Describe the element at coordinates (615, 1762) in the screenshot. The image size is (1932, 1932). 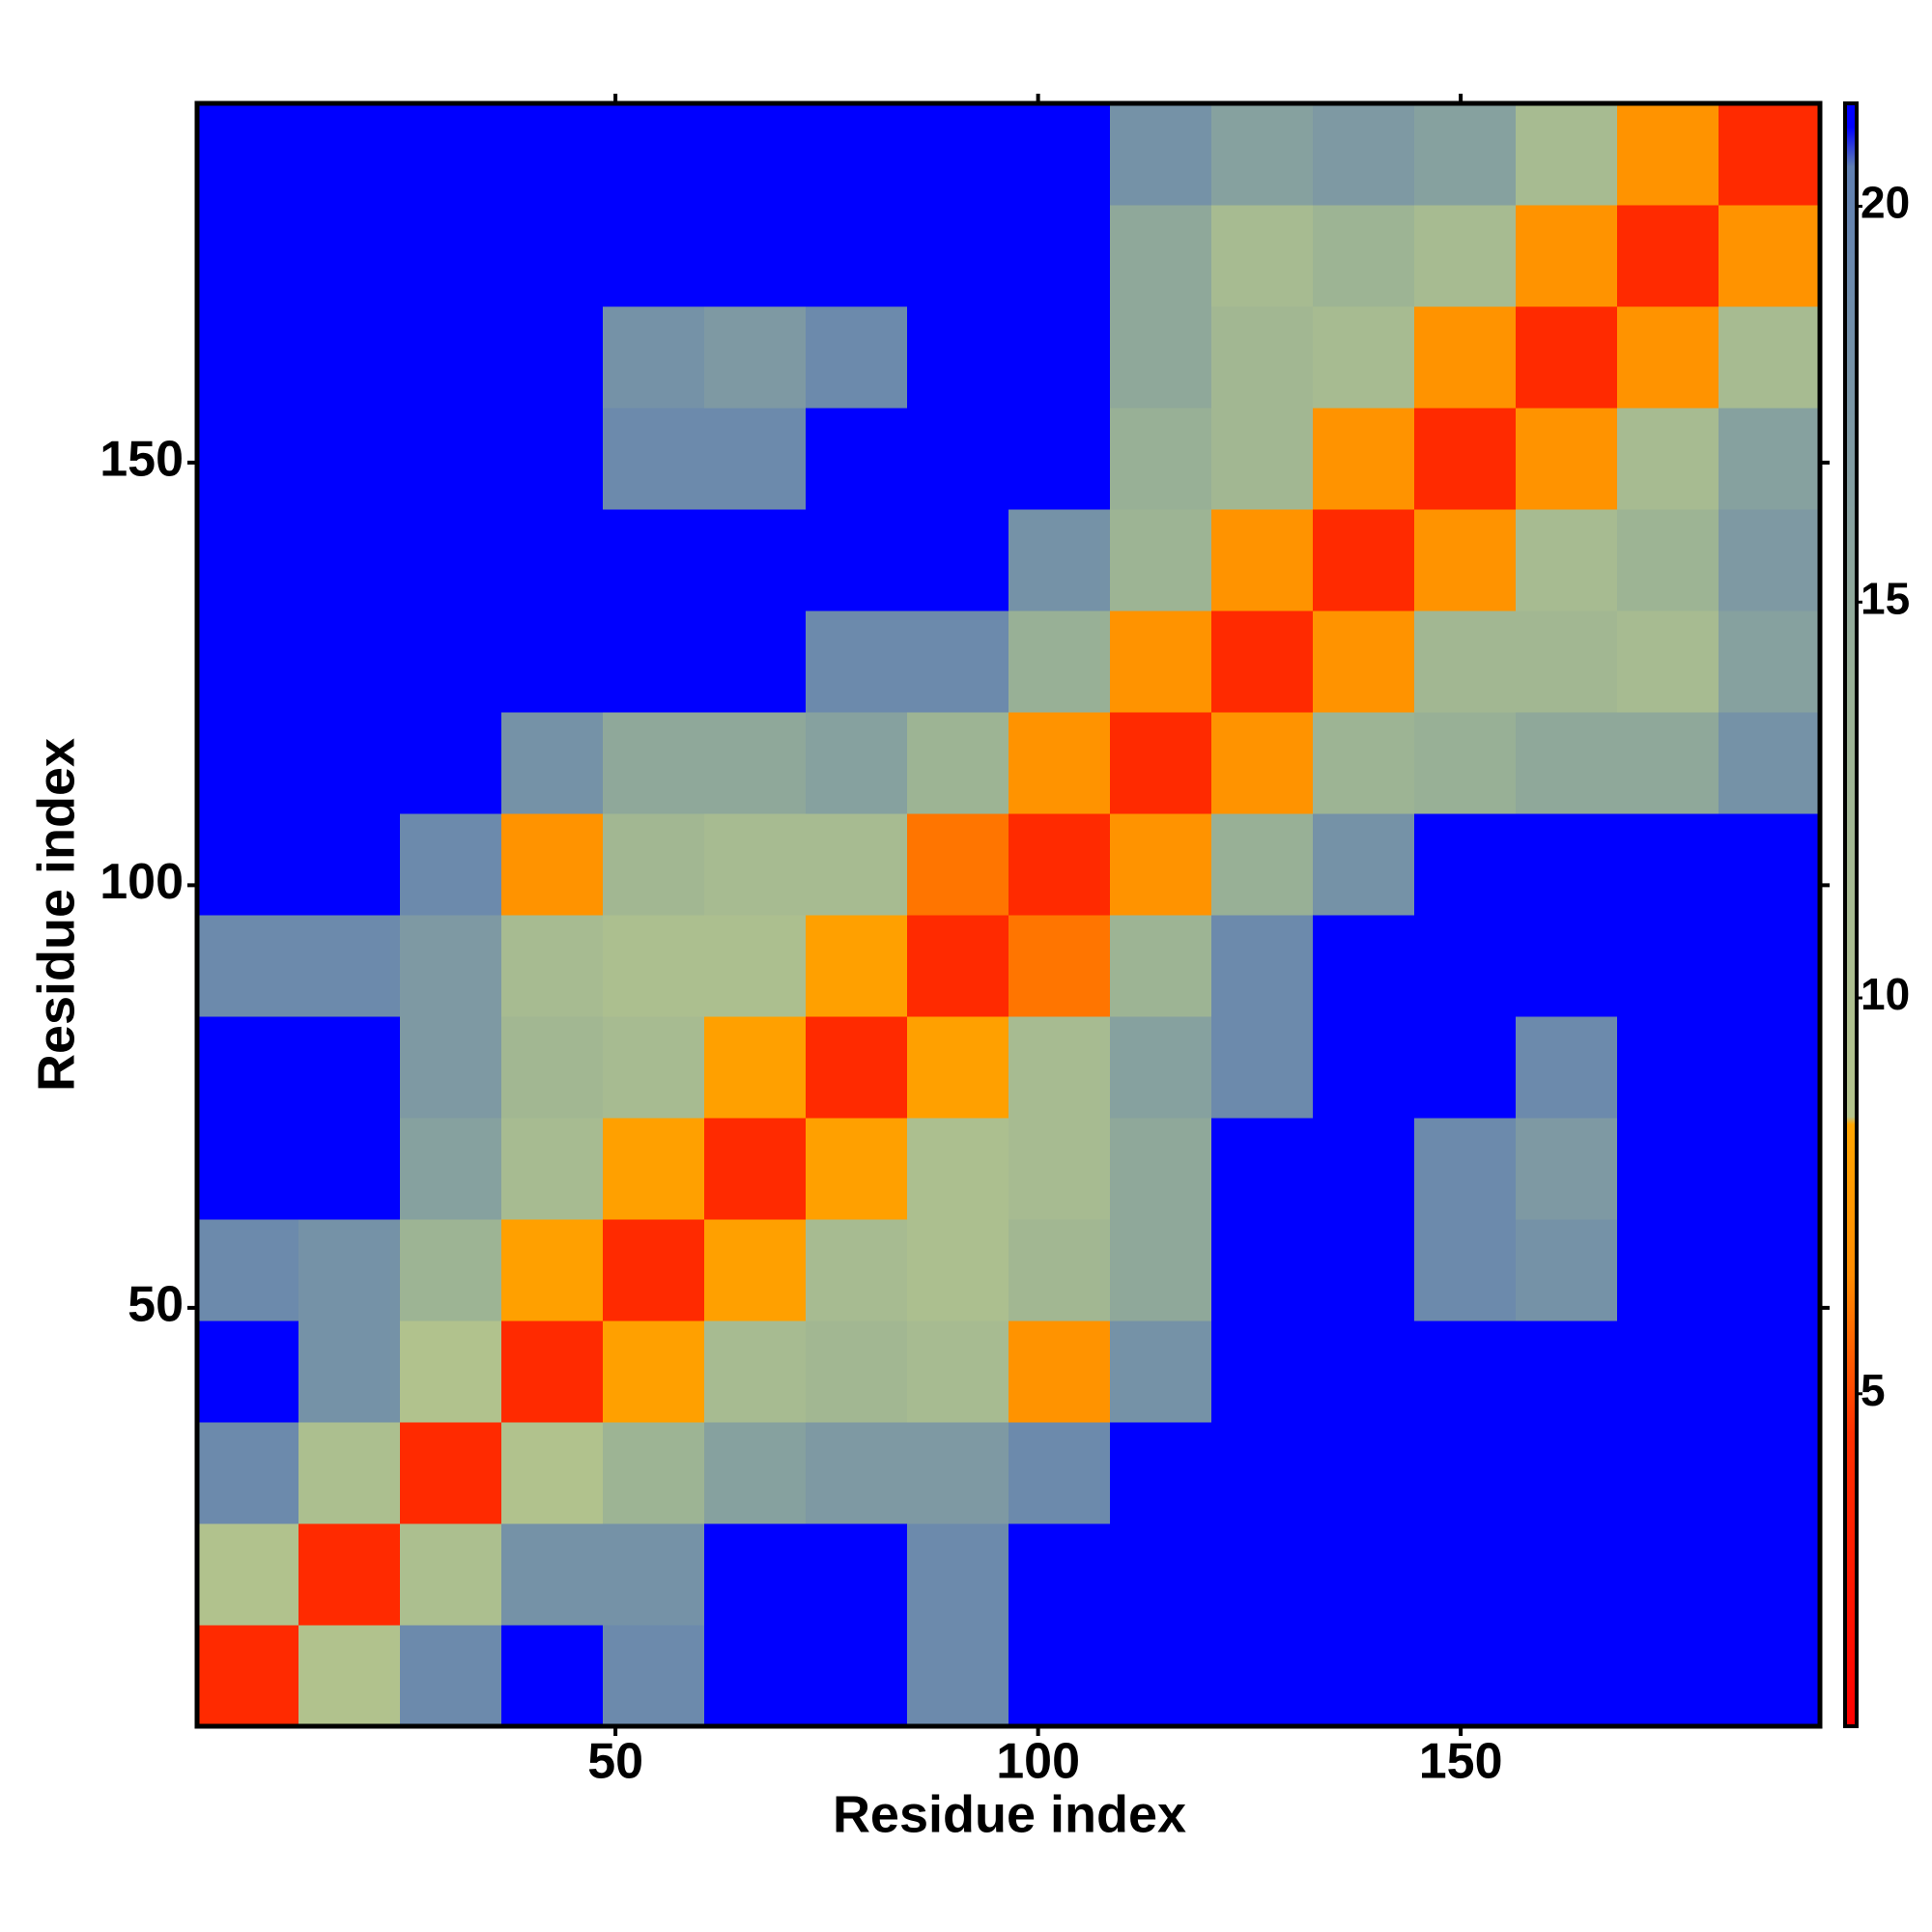
I see `x-tick-label: 50` at that location.